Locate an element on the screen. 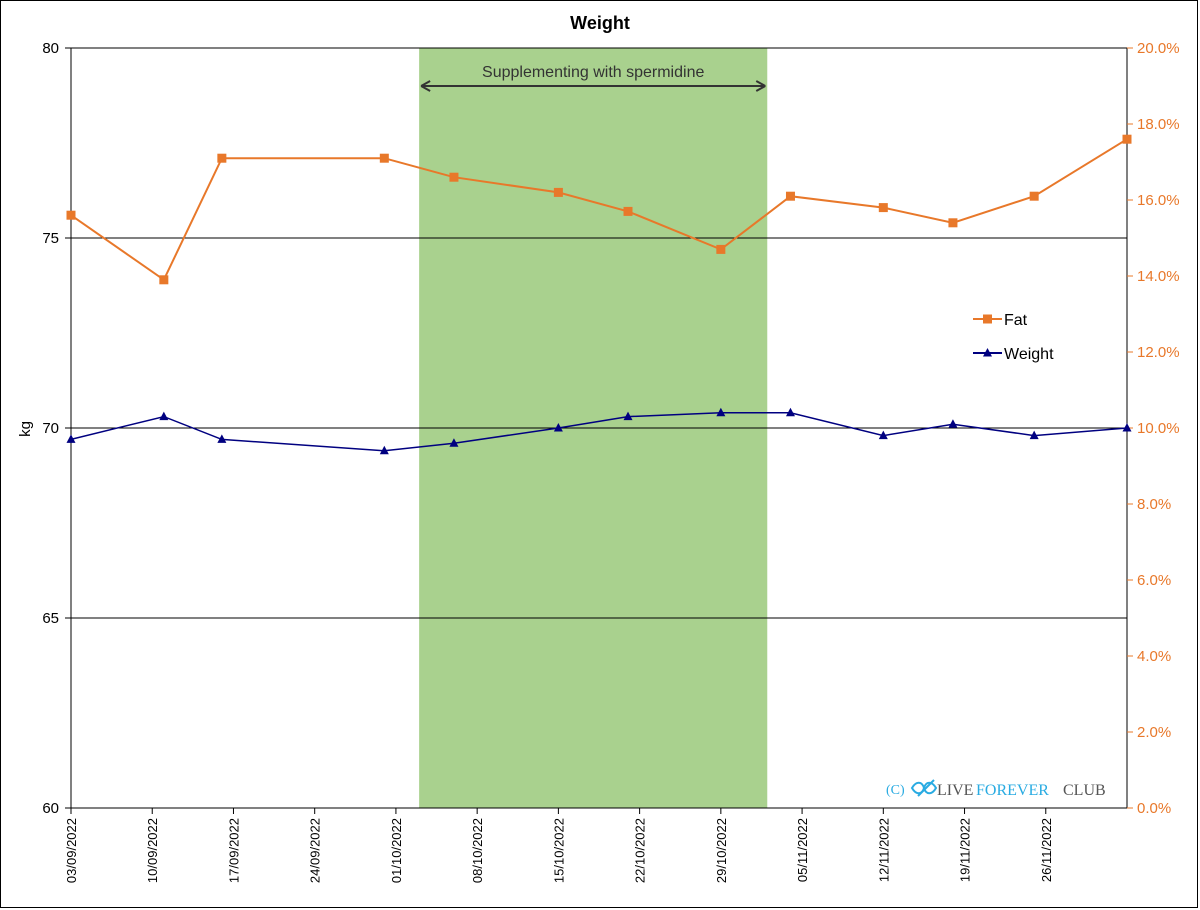 This screenshot has height=910, width=1200. y2-tick-label-2: 4.0% is located at coordinates (1154, 656).